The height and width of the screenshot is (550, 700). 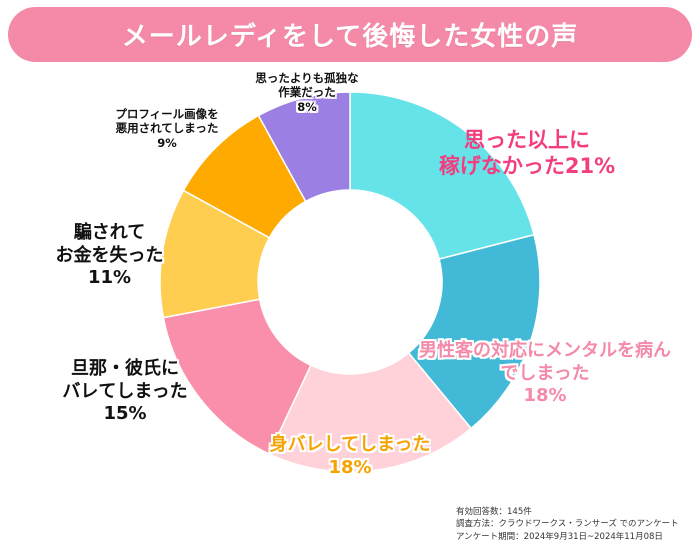 I want to click on label-lonely: 思ったよりも孤独な 作業だった 8%, so click(x=307, y=92).